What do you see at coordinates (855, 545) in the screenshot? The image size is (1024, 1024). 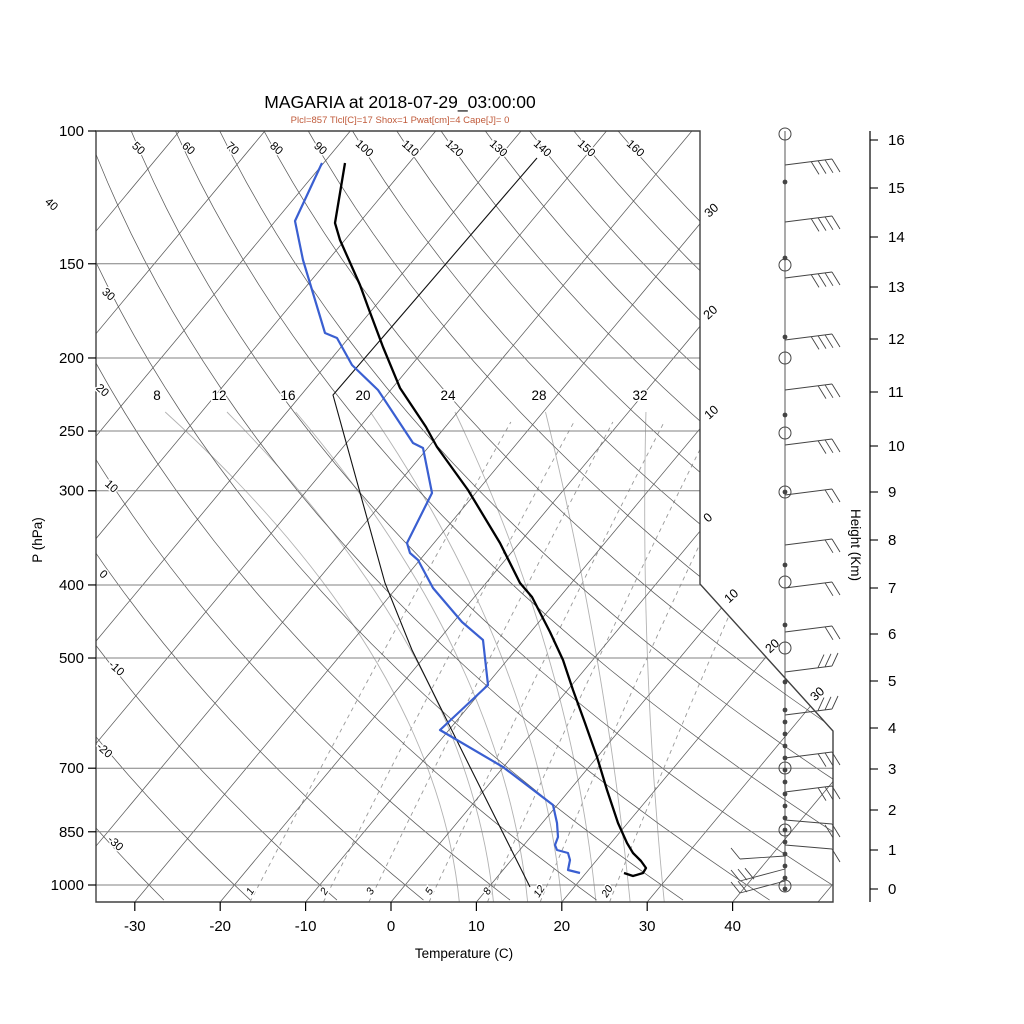 I see `svg-text: Height (Km)` at bounding box center [855, 545].